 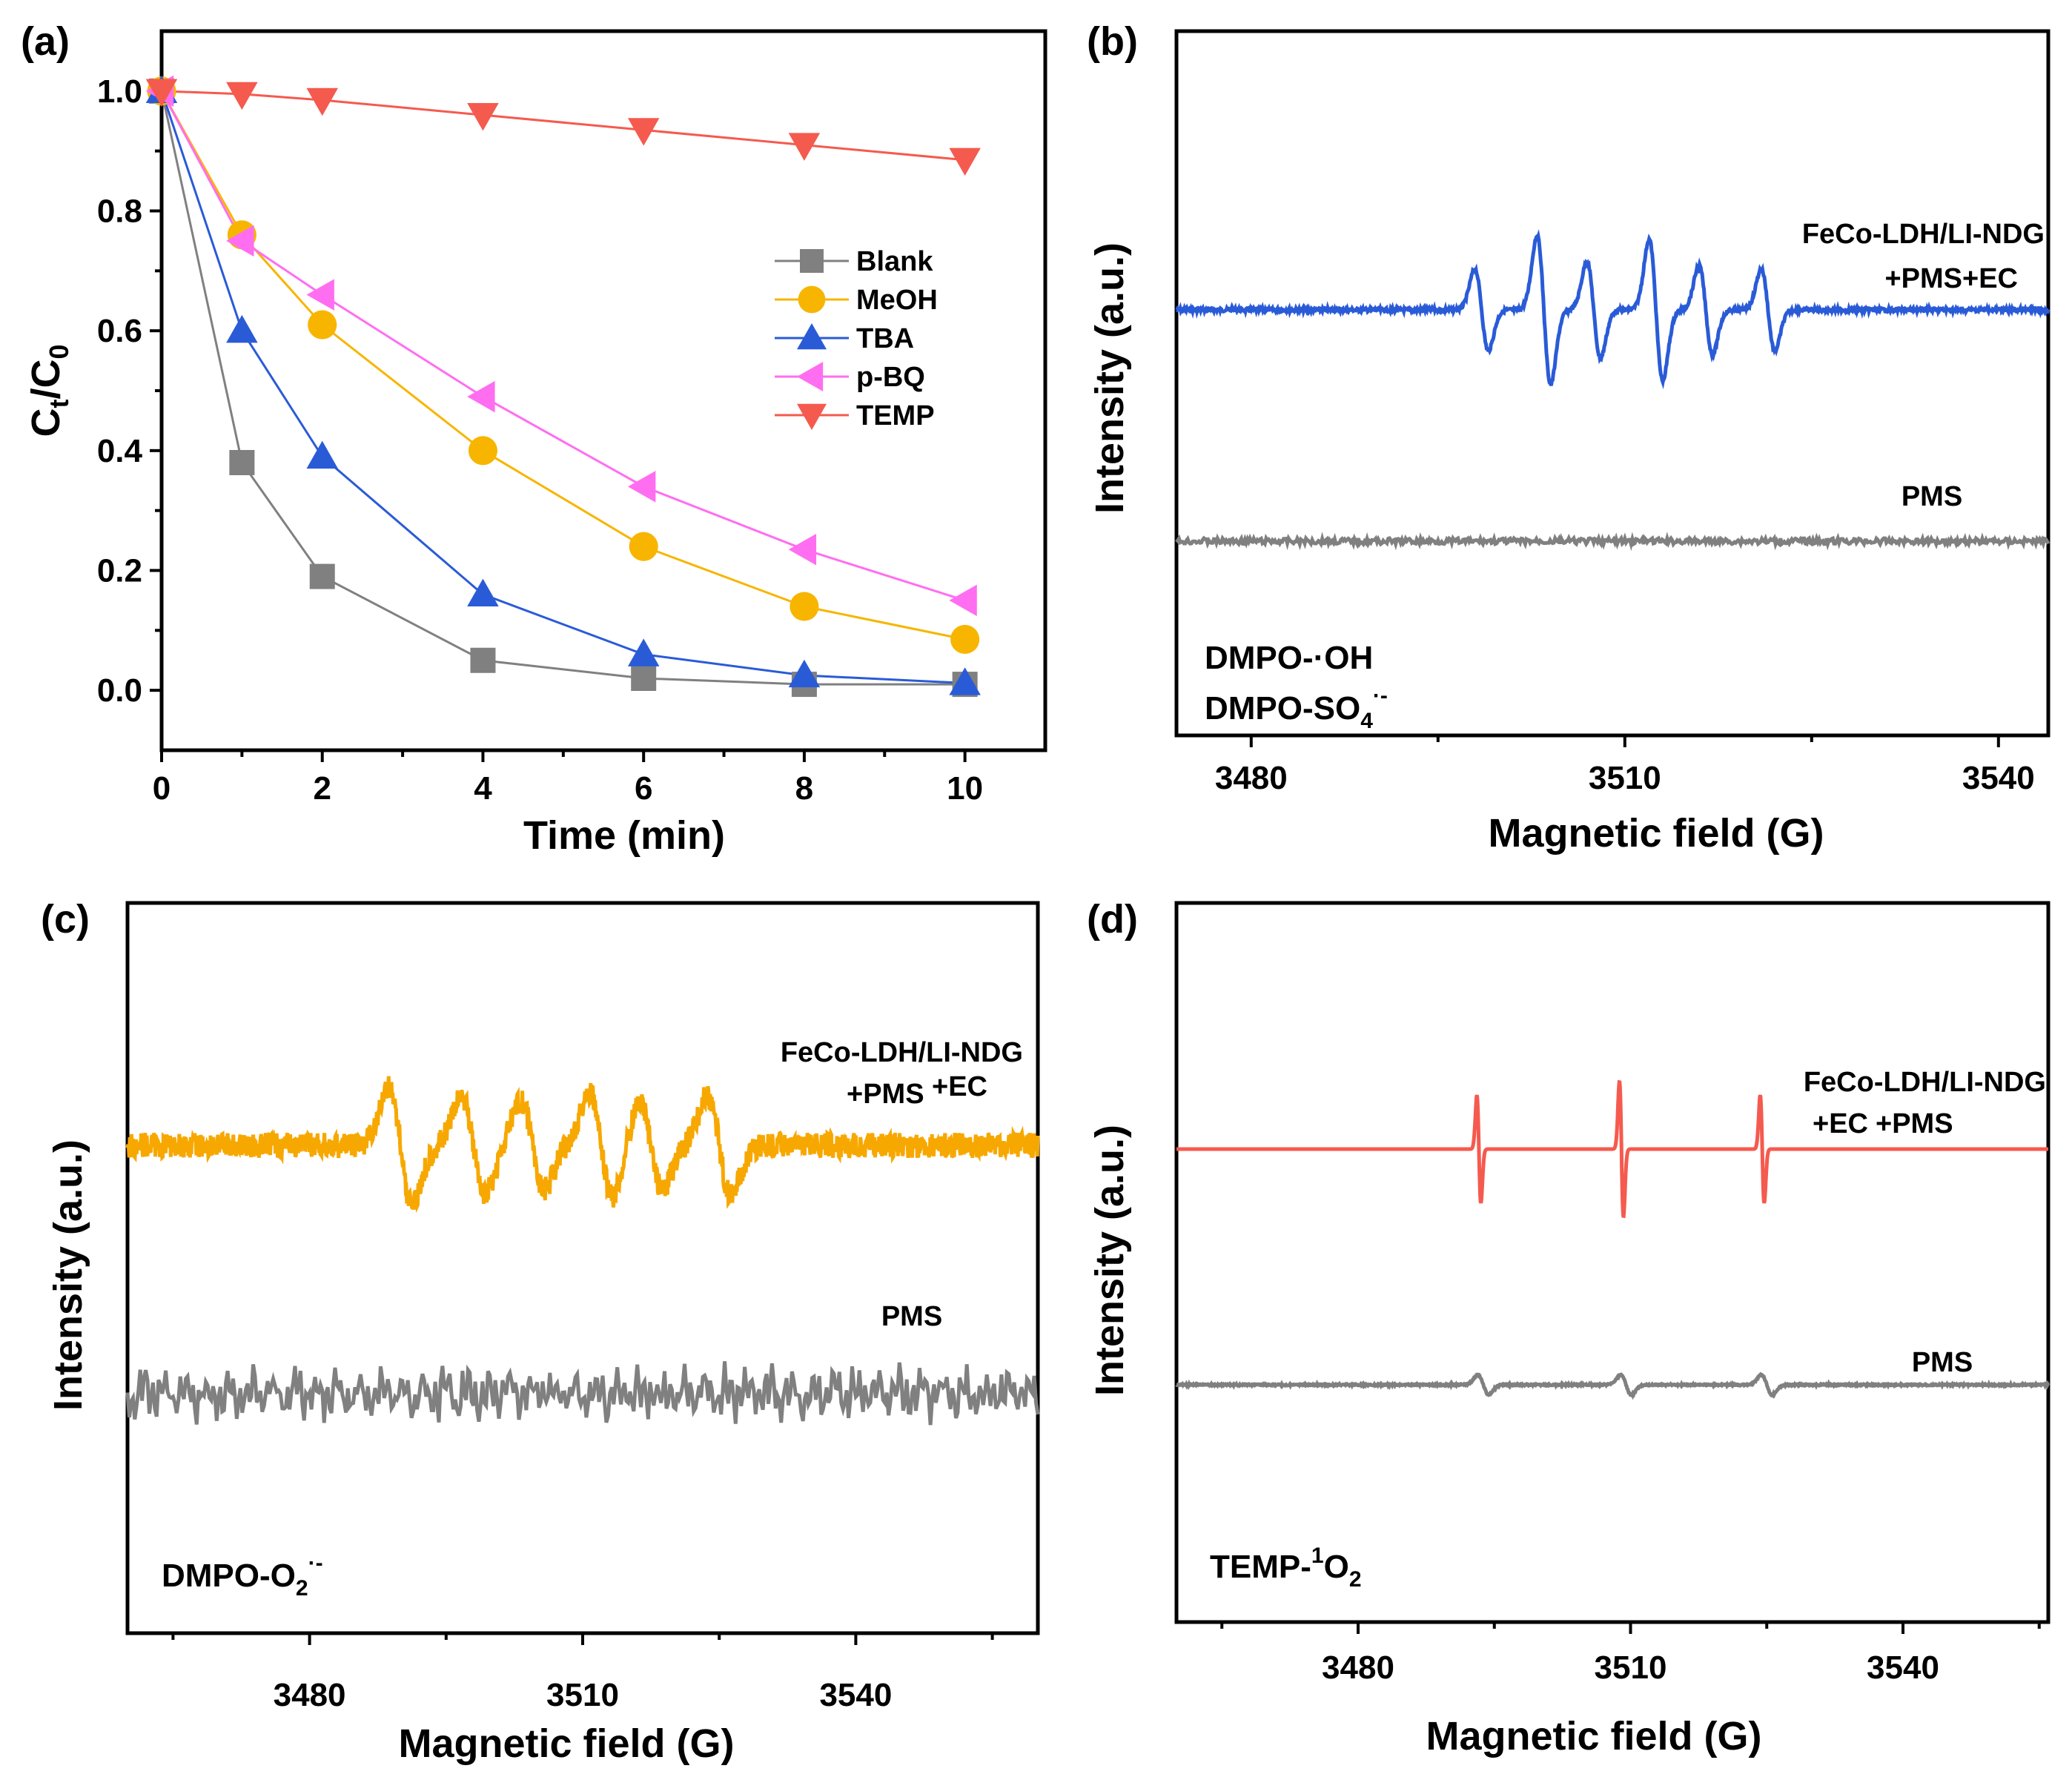 What do you see at coordinates (322, 788) in the screenshot?
I see `x-tick-label: 2` at bounding box center [322, 788].